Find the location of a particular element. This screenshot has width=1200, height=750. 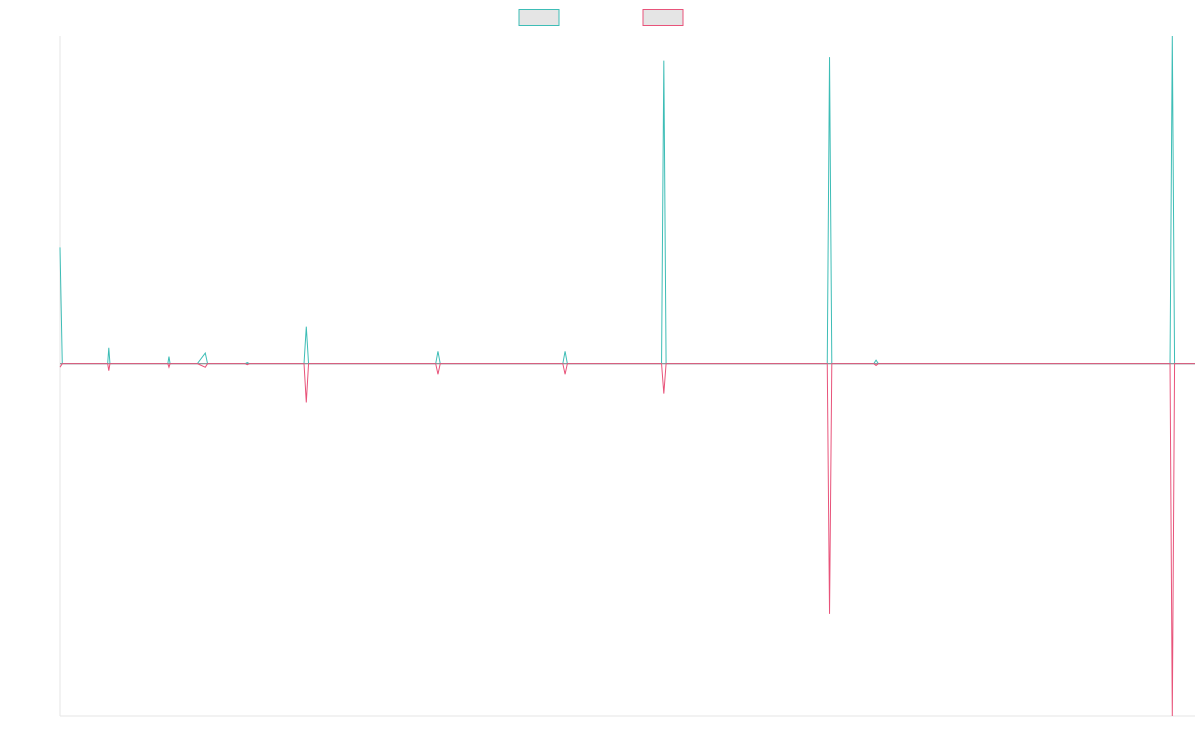

legend is located at coordinates (601, 17).